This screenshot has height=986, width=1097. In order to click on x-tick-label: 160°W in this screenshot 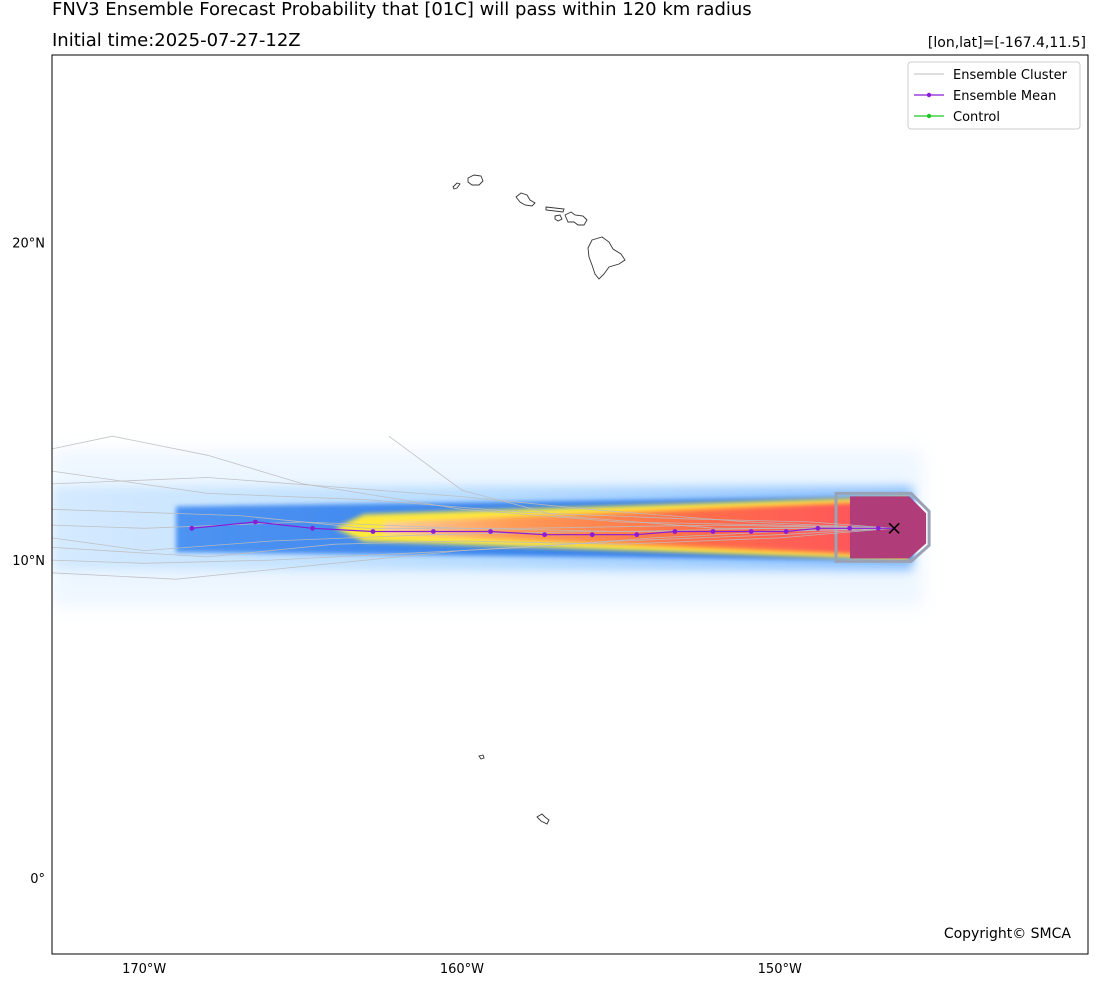, I will do `click(462, 969)`.